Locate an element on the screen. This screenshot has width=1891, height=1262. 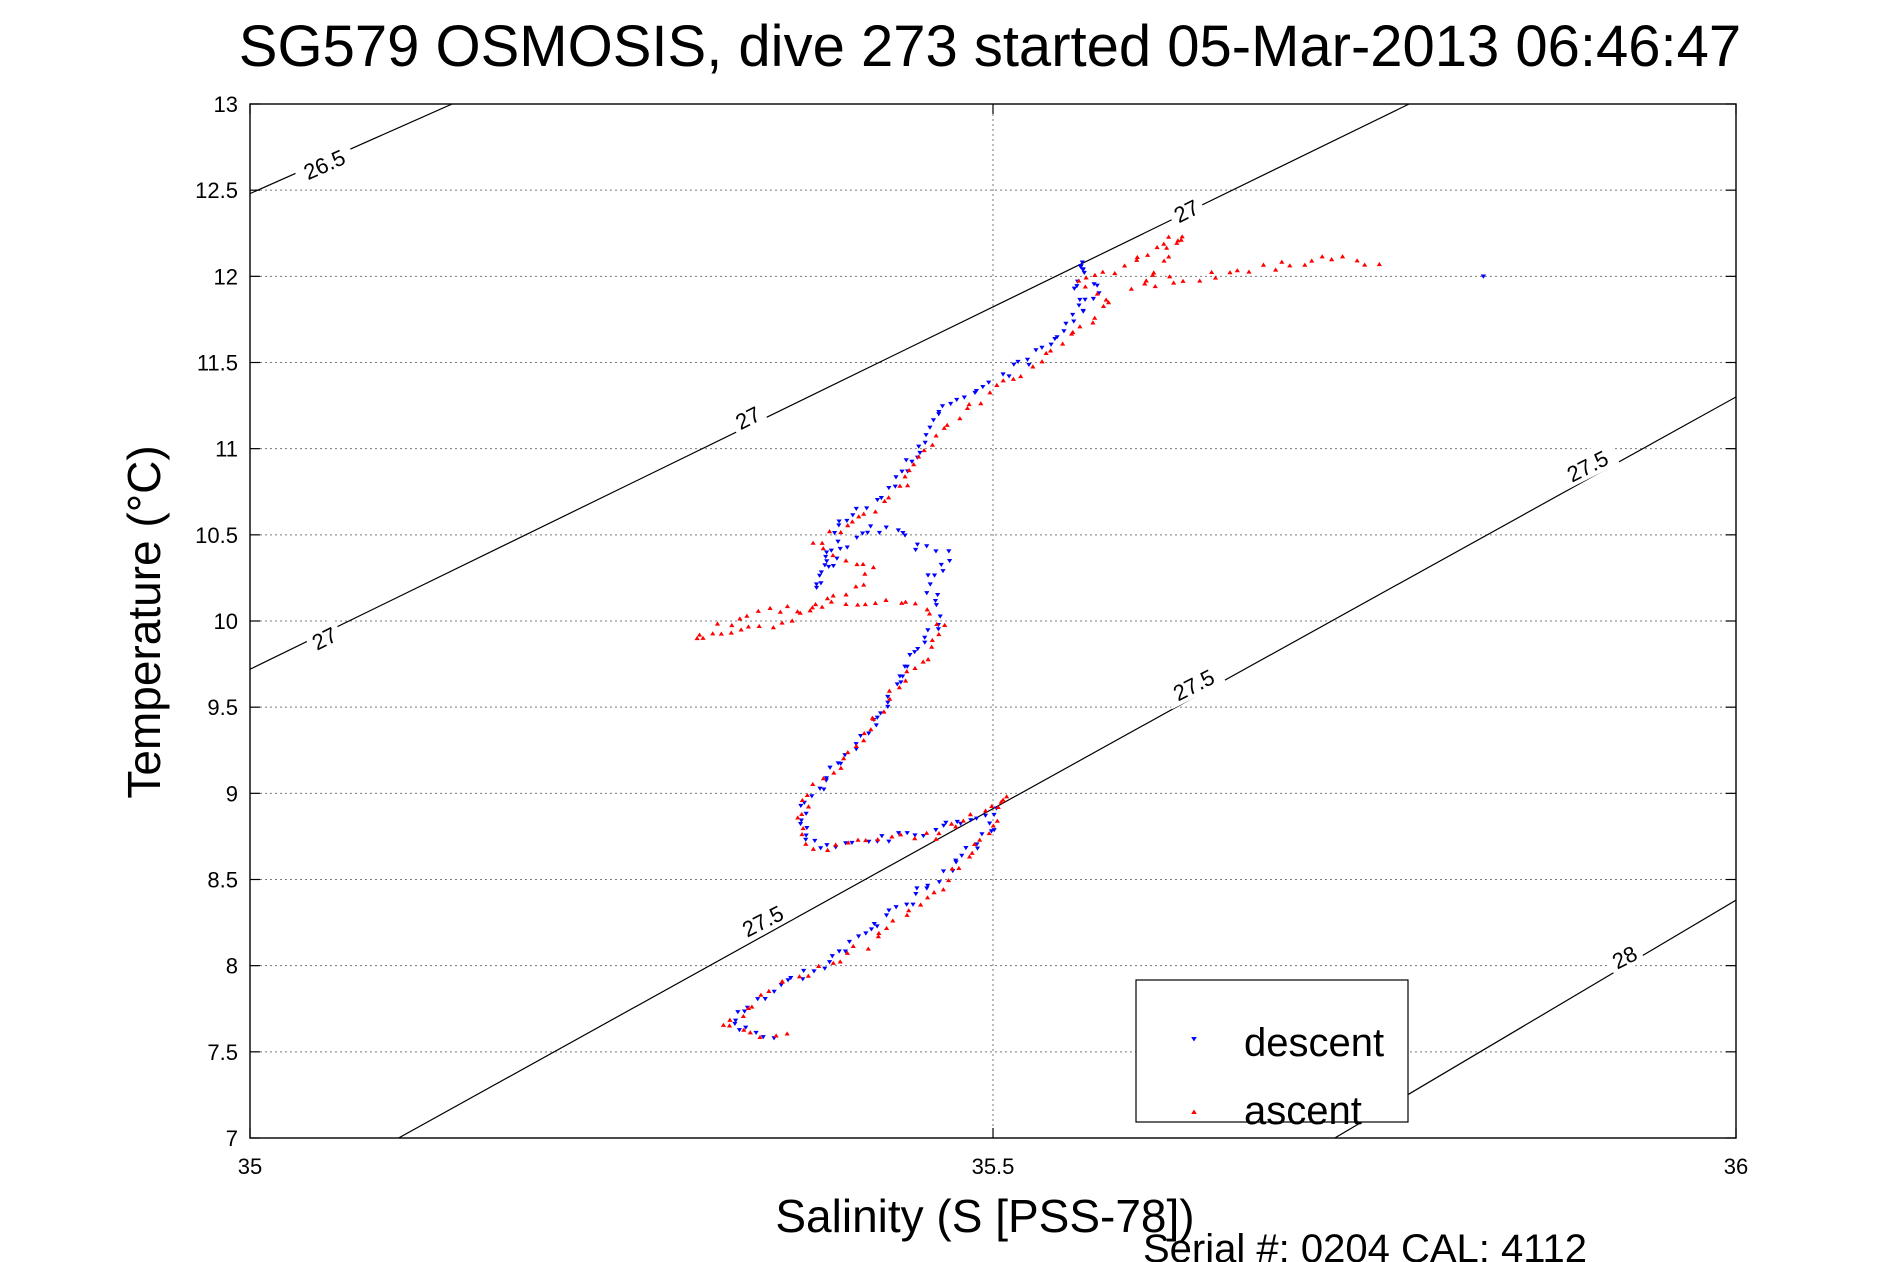
contour-label-7: 28 is located at coordinates (1624, 956).